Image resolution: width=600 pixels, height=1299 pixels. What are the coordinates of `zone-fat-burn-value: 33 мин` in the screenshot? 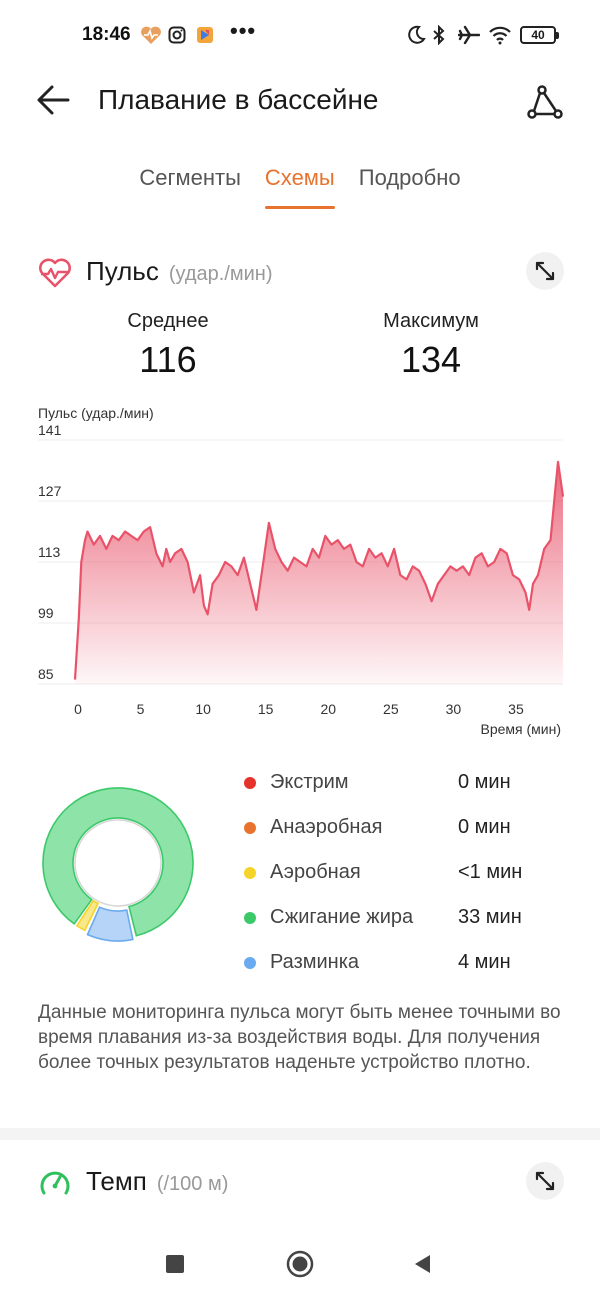 It's located at (490, 917).